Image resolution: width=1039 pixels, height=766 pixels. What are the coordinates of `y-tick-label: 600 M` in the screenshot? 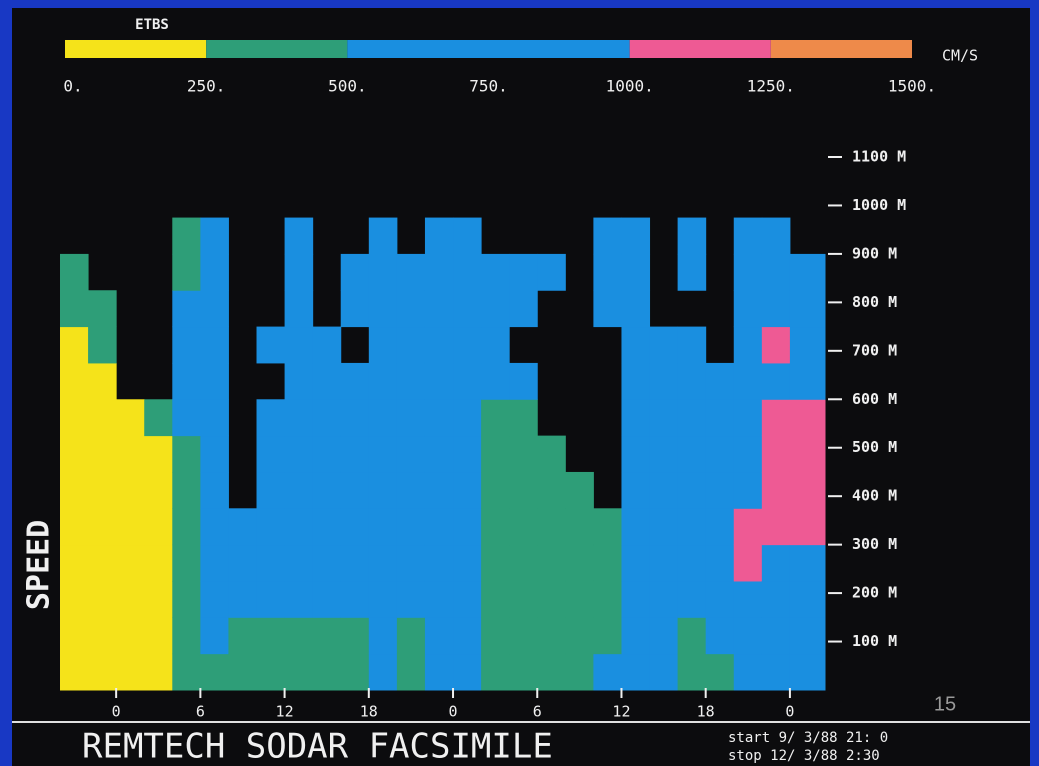 It's located at (874, 399).